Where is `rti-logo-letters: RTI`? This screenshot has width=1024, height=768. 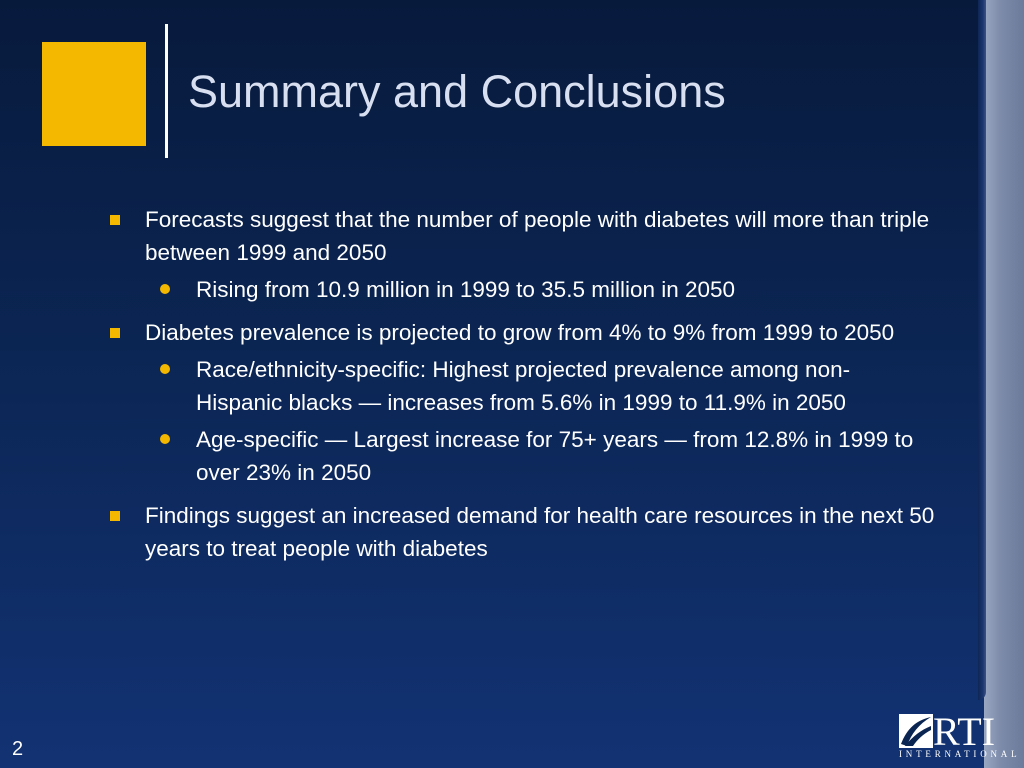
rti-logo-letters: RTI is located at coordinates (964, 731).